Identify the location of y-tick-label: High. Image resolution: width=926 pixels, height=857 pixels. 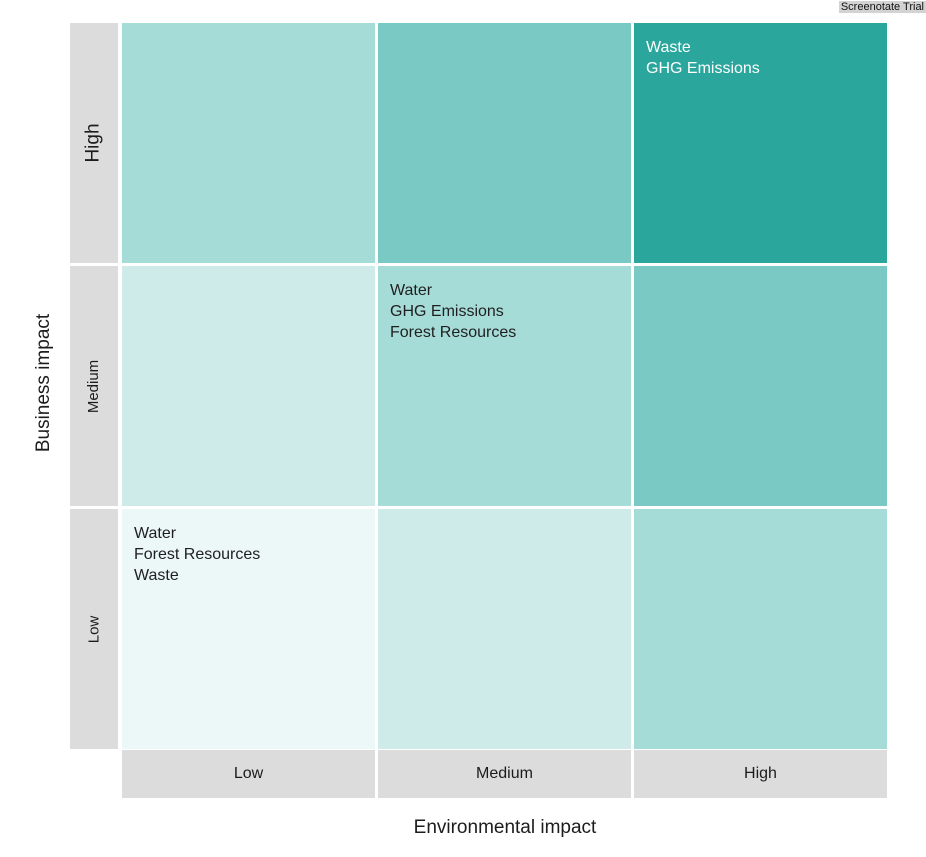
(93, 143).